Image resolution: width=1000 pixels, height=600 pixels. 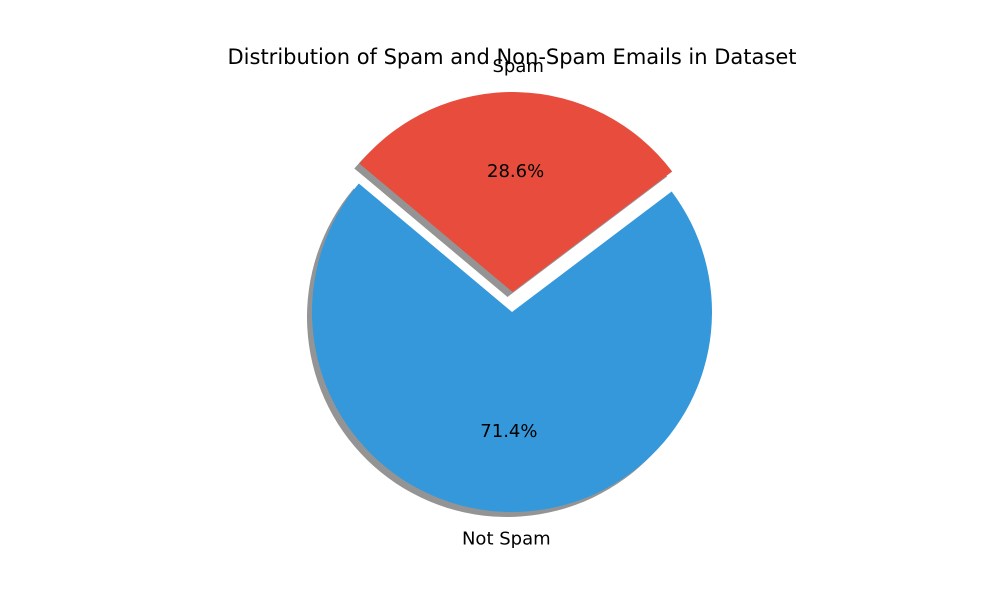 I want to click on pie-slice-spam, so click(x=516, y=192).